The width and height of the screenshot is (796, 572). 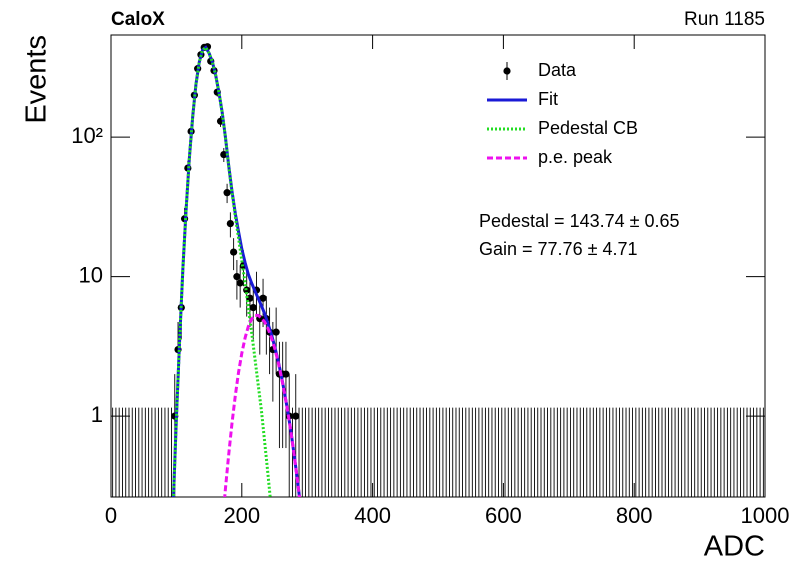 I want to click on y-tick-label: 10, so click(x=91, y=274).